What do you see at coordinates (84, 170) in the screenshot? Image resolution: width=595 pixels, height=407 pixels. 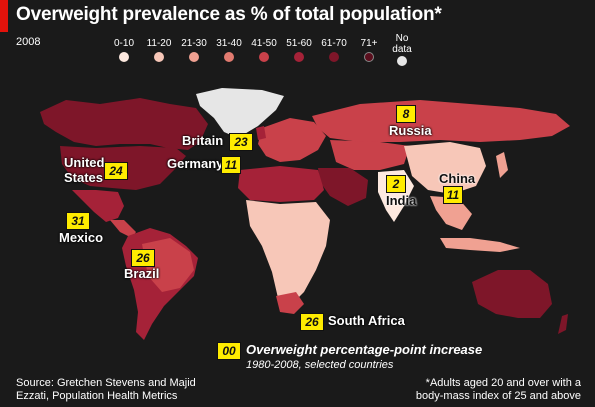 I see `country-label-united-states: United States` at bounding box center [84, 170].